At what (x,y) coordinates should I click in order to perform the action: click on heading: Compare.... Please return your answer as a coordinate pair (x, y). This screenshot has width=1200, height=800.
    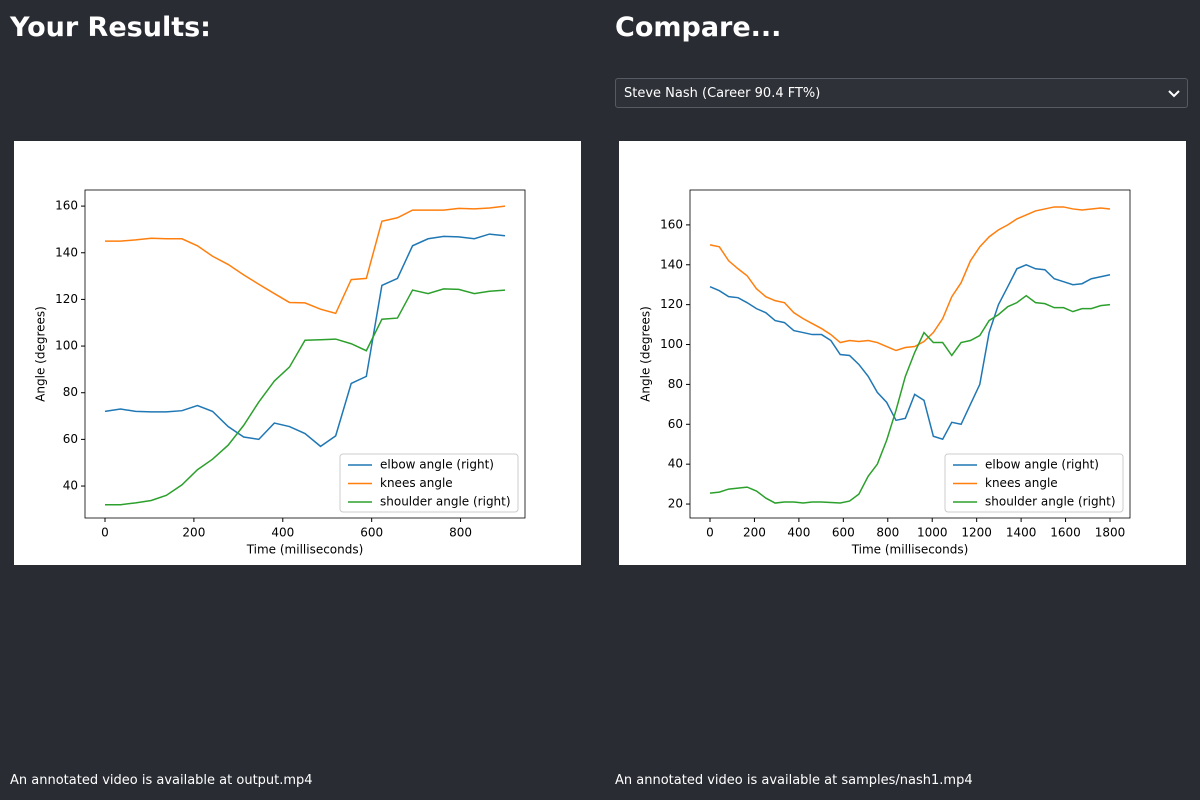
    Looking at the image, I should click on (698, 27).